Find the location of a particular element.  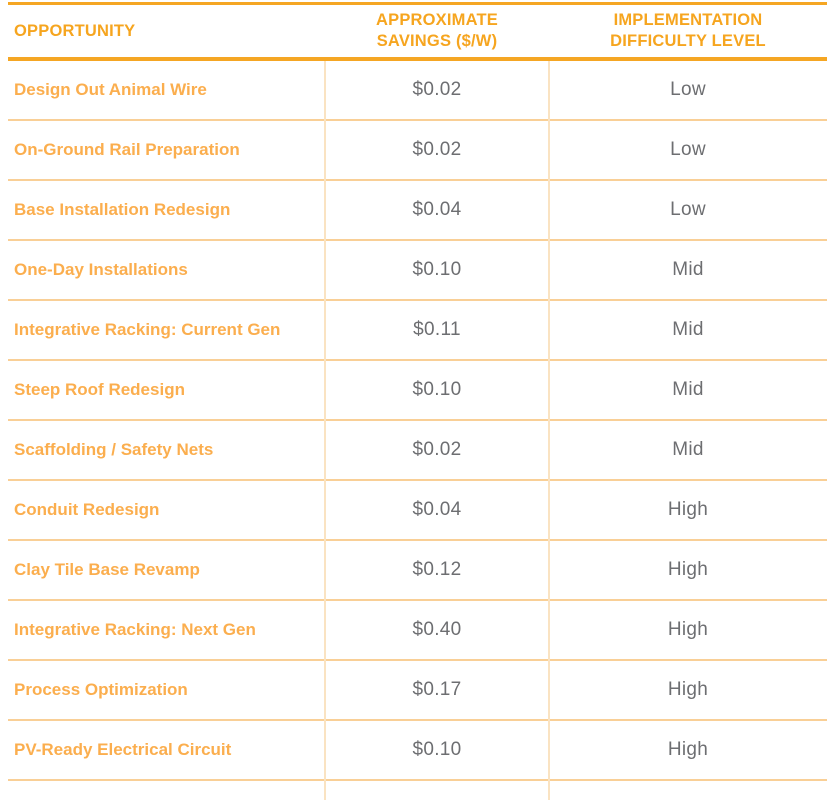

table-row: One-Day Installations $0.10 Mid is located at coordinates (417, 271).